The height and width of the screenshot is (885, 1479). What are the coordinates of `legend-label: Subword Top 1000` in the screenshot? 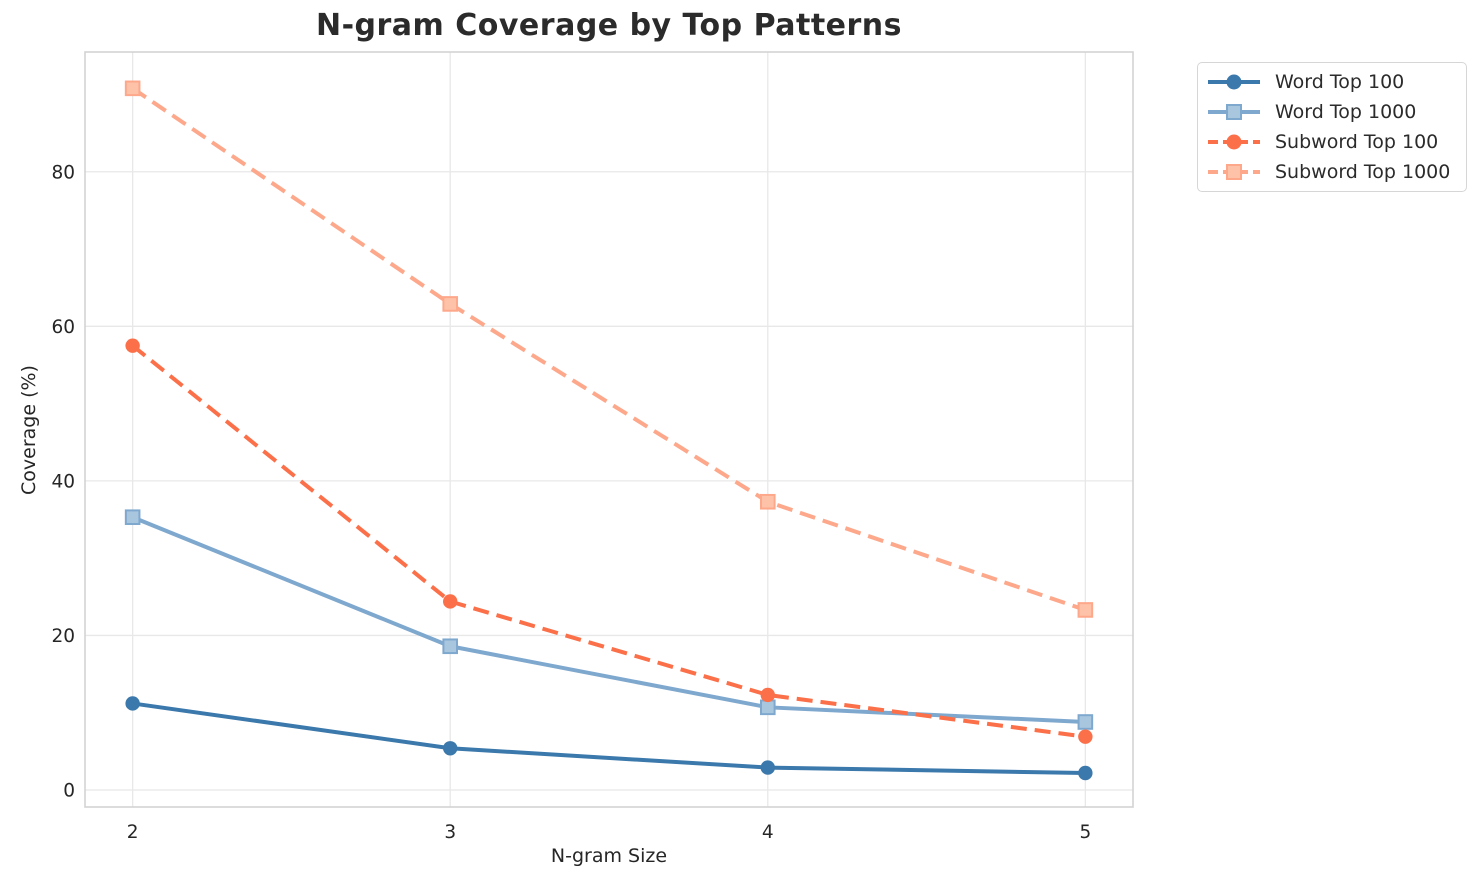 It's located at (1363, 172).